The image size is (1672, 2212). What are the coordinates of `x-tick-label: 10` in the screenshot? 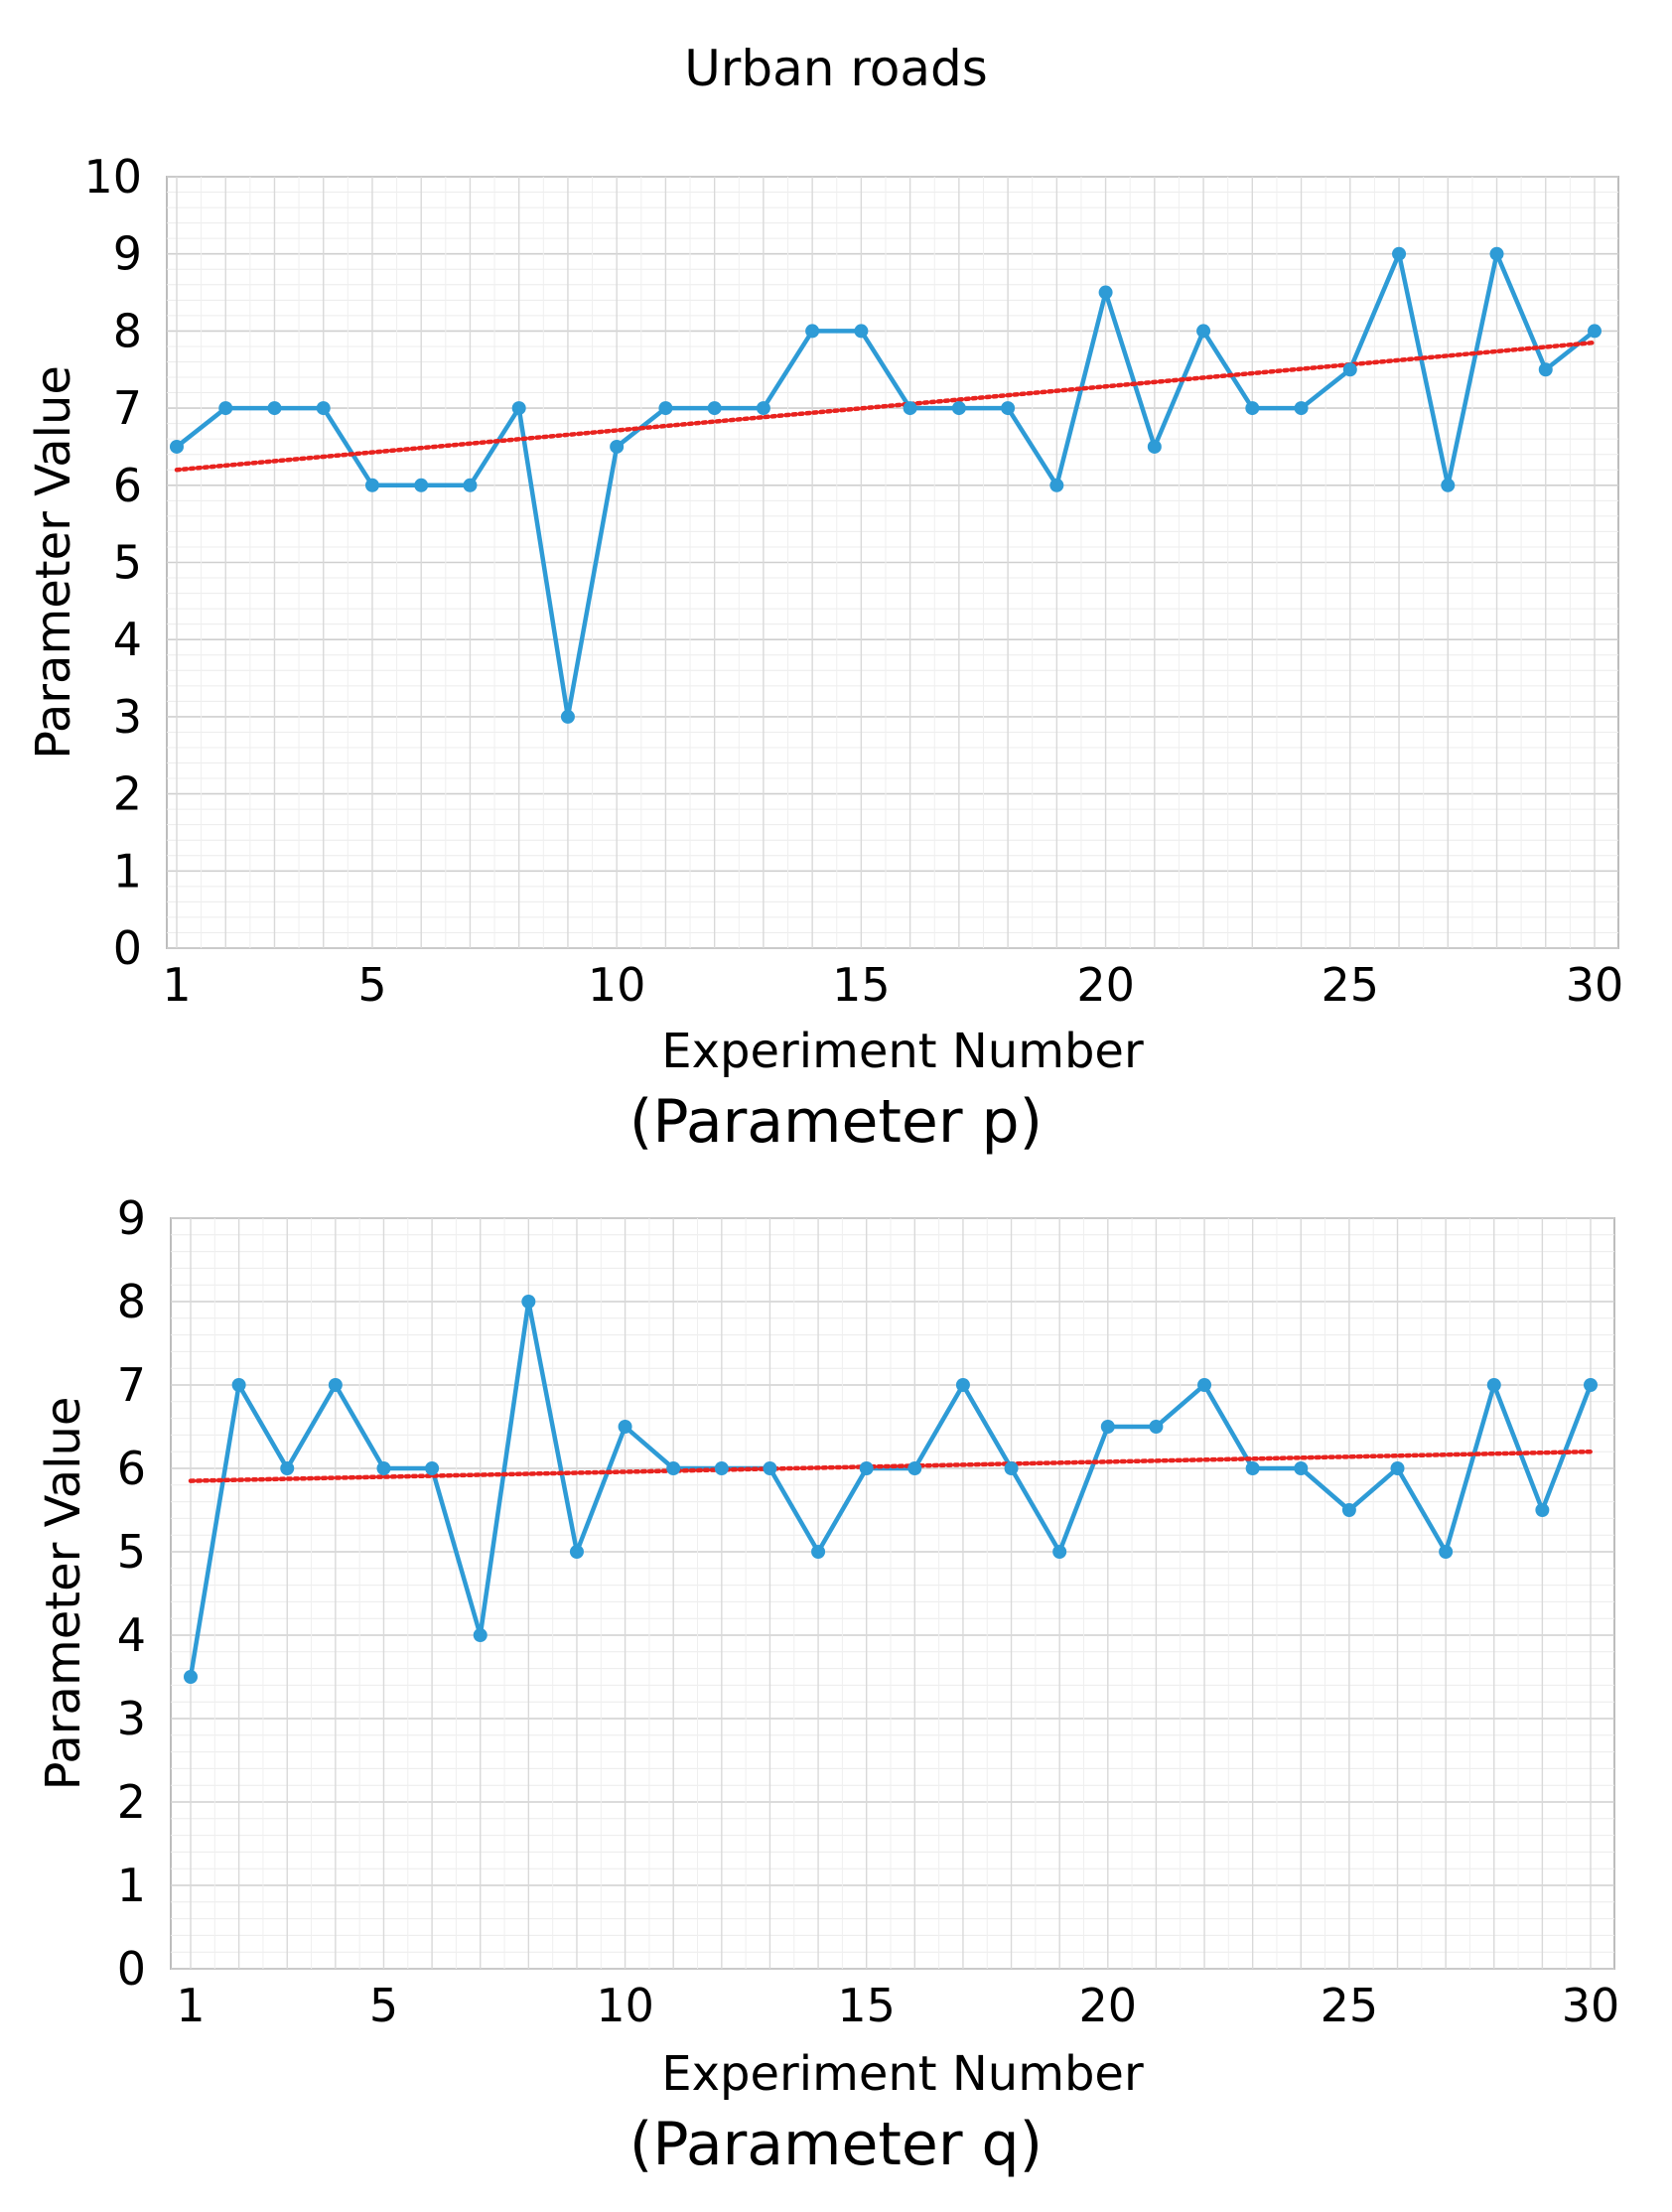 It's located at (625, 2005).